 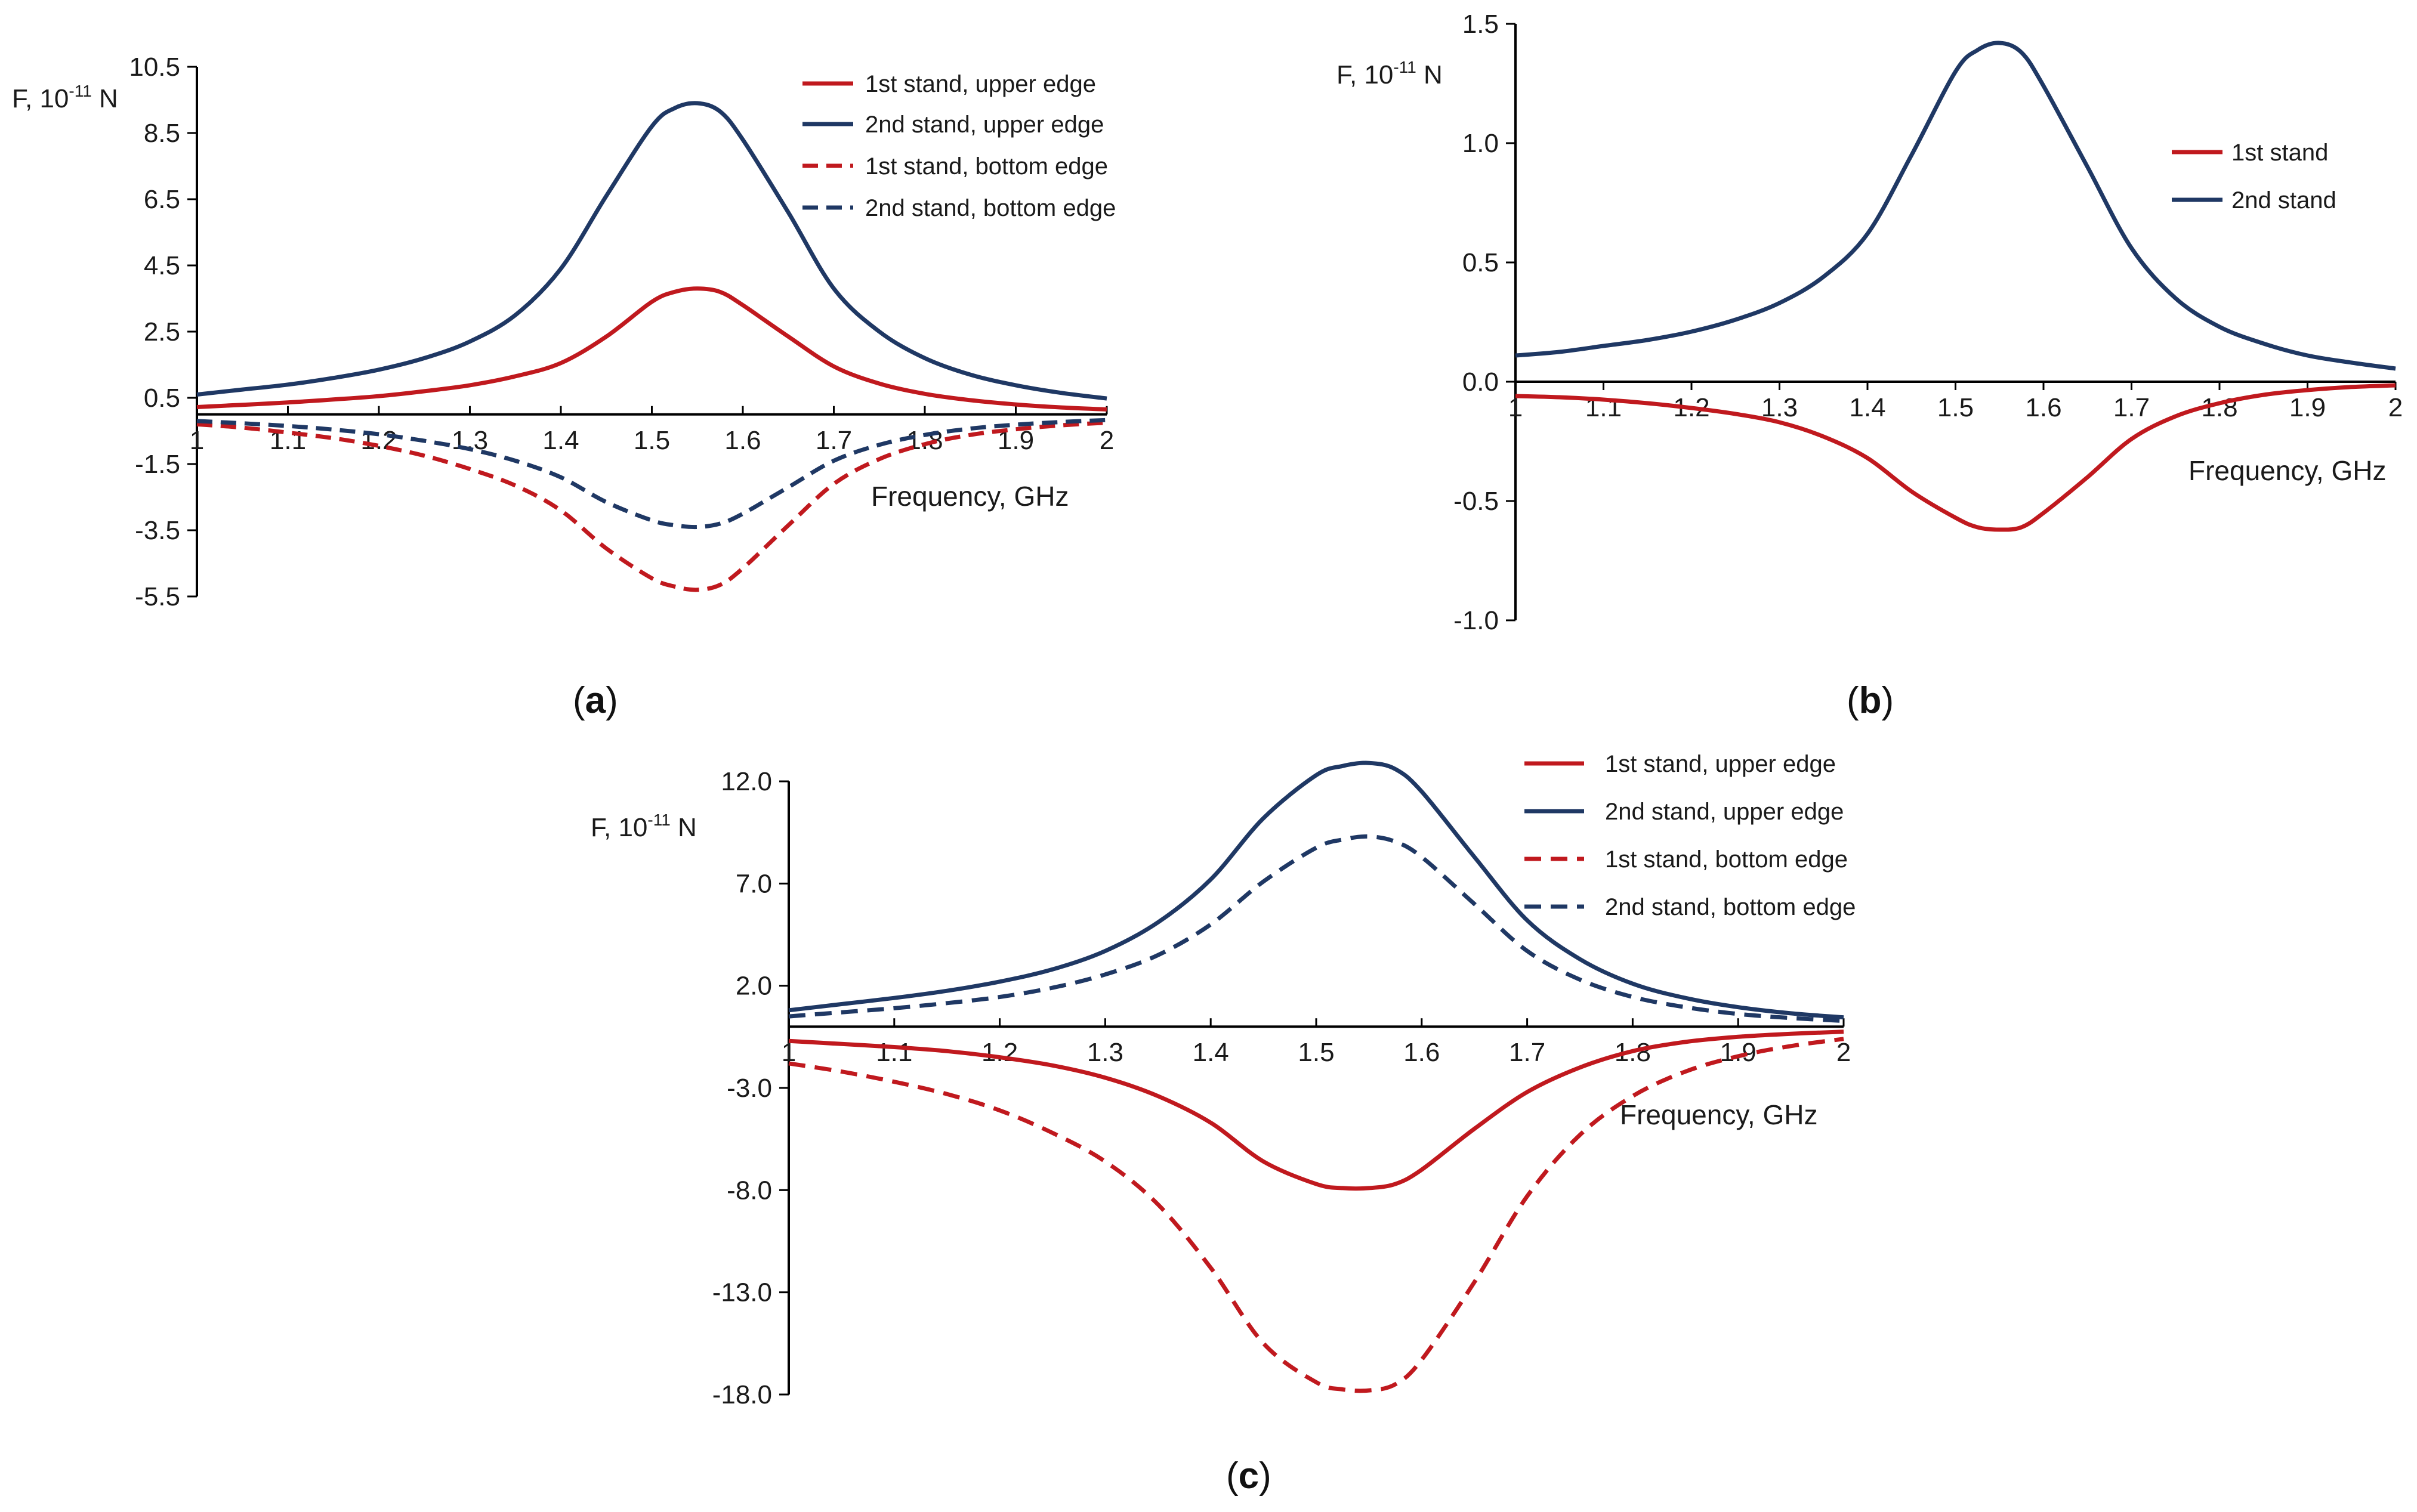 What do you see at coordinates (894, 1052) in the screenshot?
I see `x-tick-label: 1.1` at bounding box center [894, 1052].